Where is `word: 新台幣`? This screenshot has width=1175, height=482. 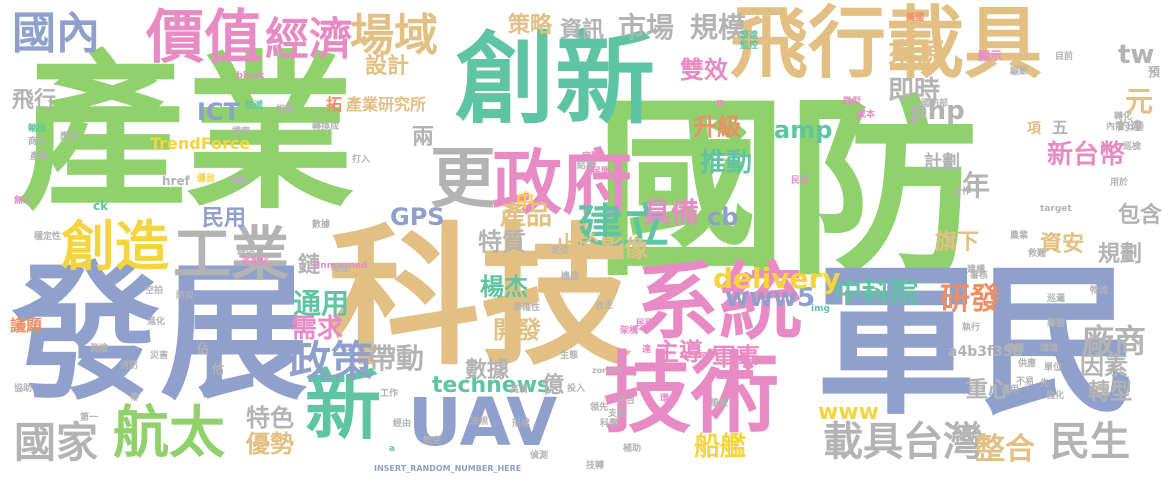 word: 新台幣 is located at coordinates (1086, 155).